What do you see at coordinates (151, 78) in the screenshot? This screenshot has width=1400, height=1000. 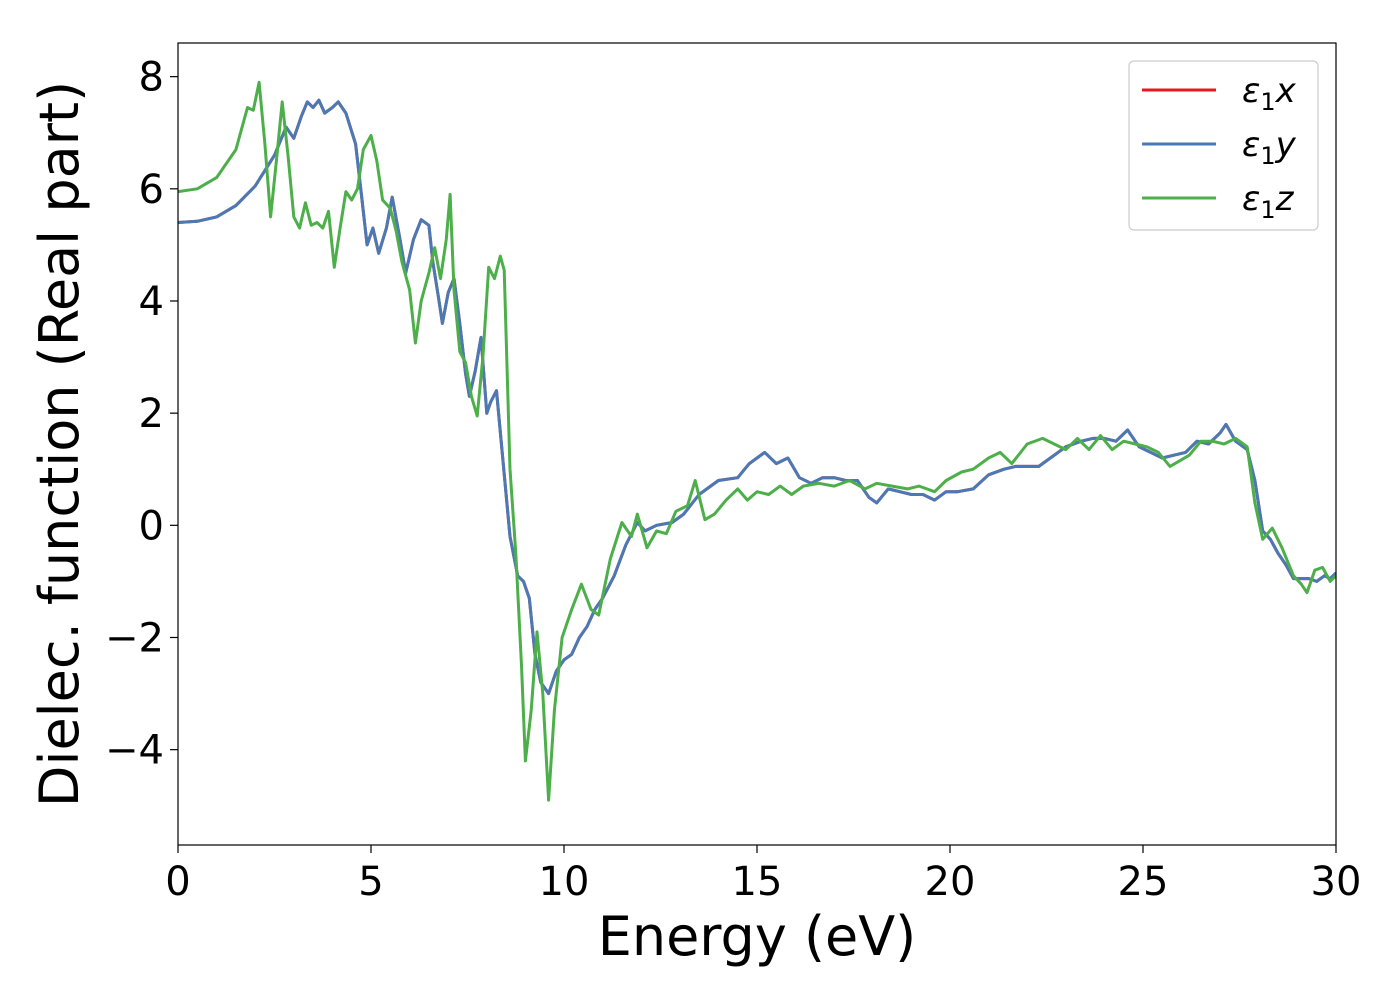 I see `y-tick-label: 8` at bounding box center [151, 78].